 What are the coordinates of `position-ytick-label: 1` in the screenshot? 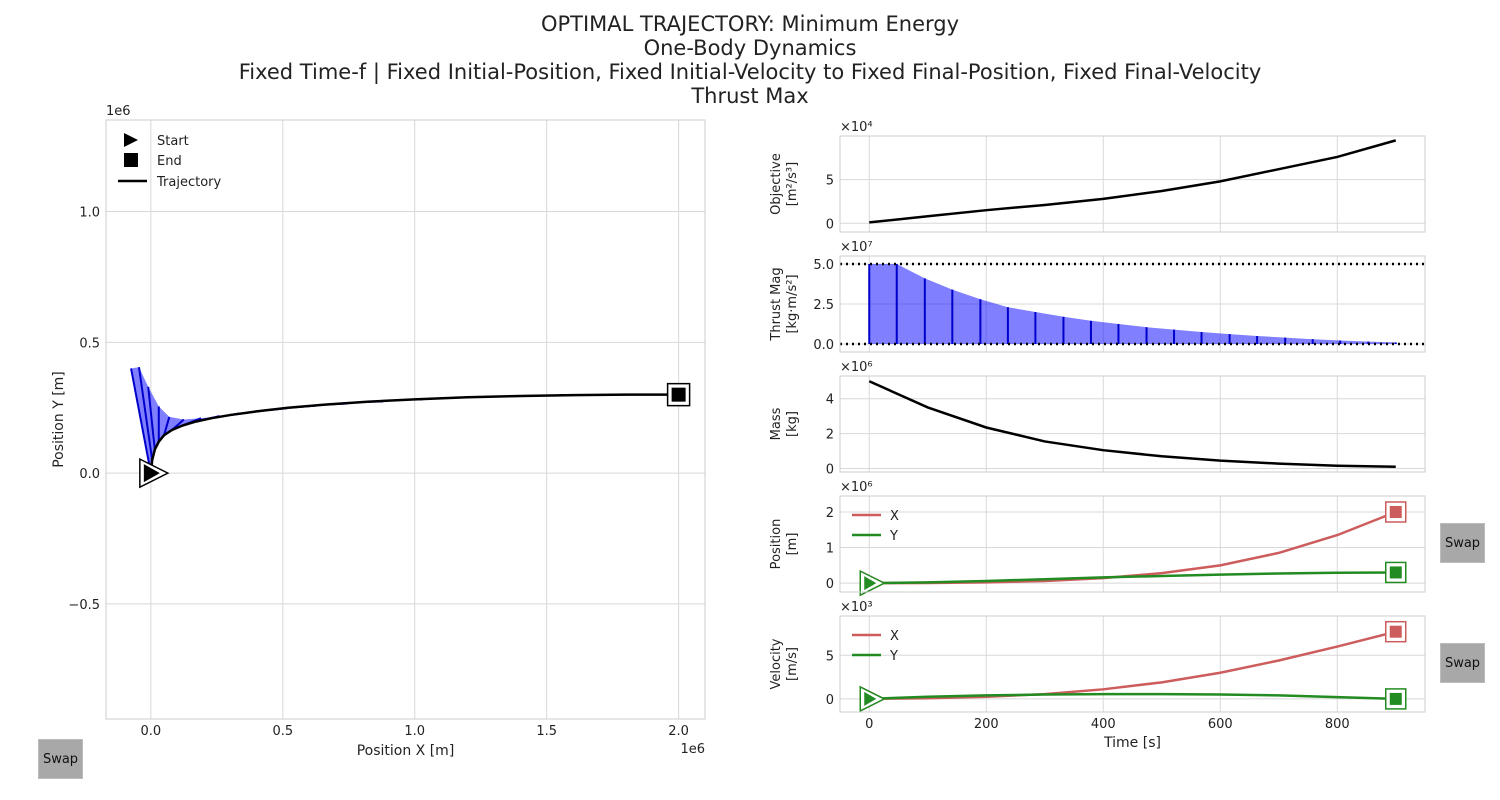 It's located at (830, 549).